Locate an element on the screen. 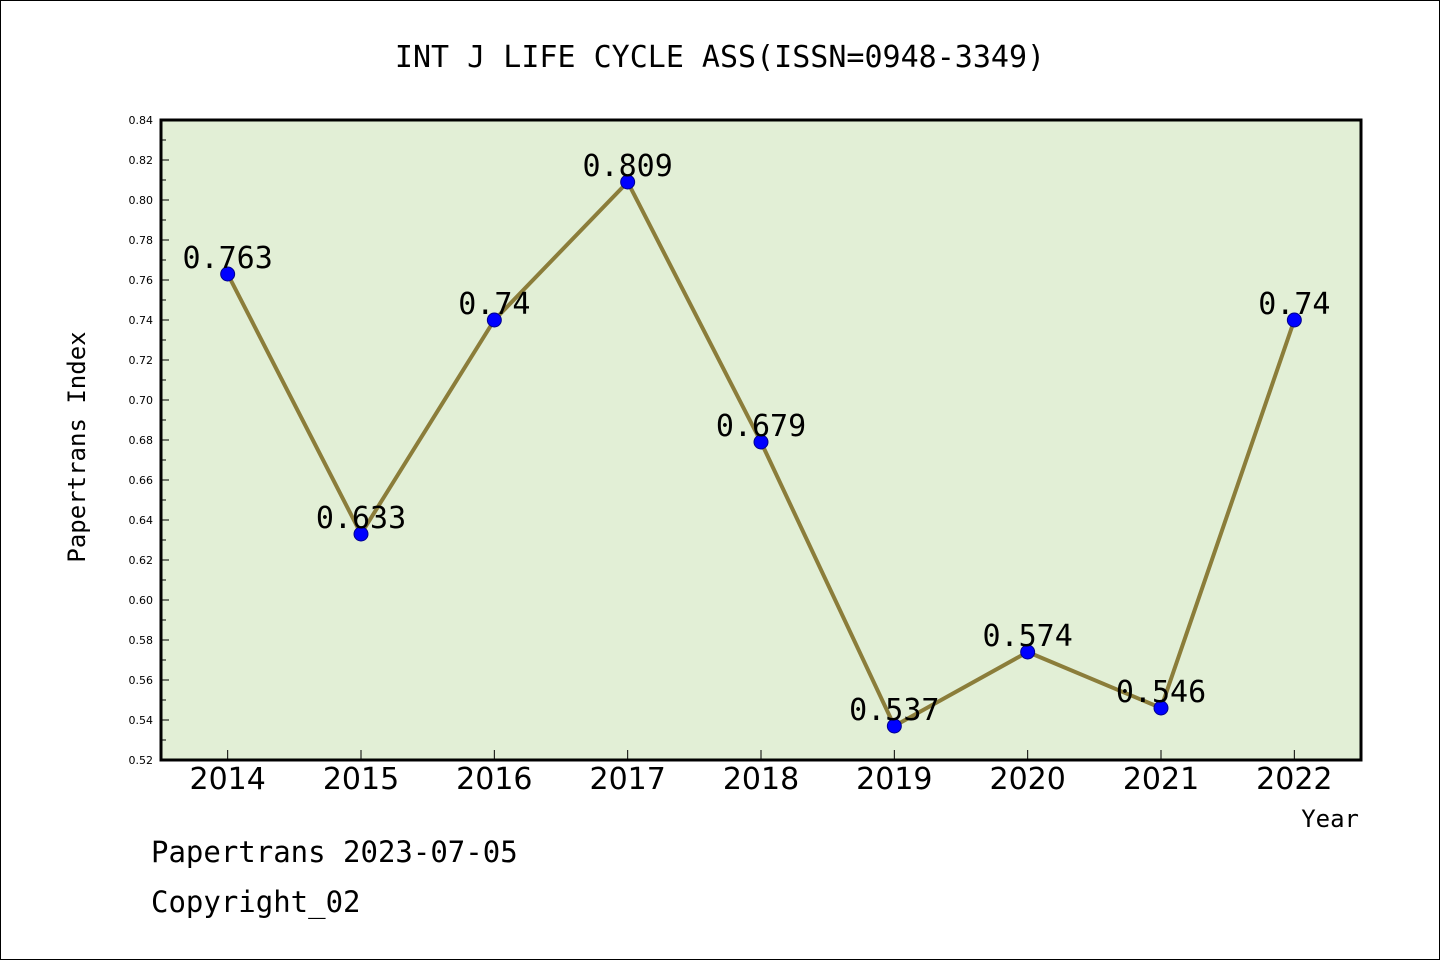  y-tick-label: 0.80 is located at coordinates (141, 200).